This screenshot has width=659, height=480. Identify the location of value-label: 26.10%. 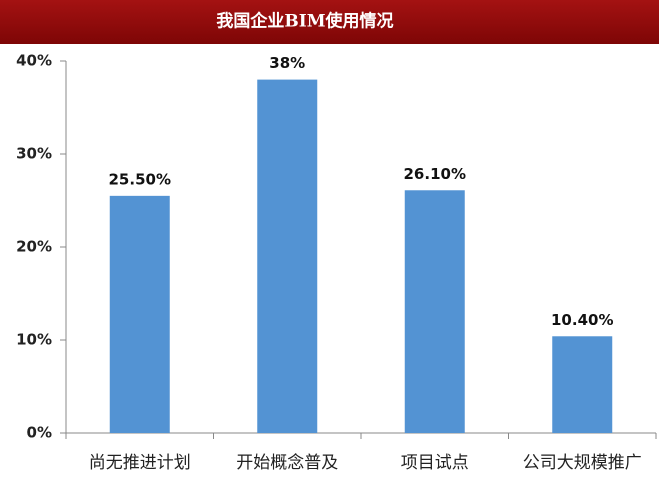
(435, 174).